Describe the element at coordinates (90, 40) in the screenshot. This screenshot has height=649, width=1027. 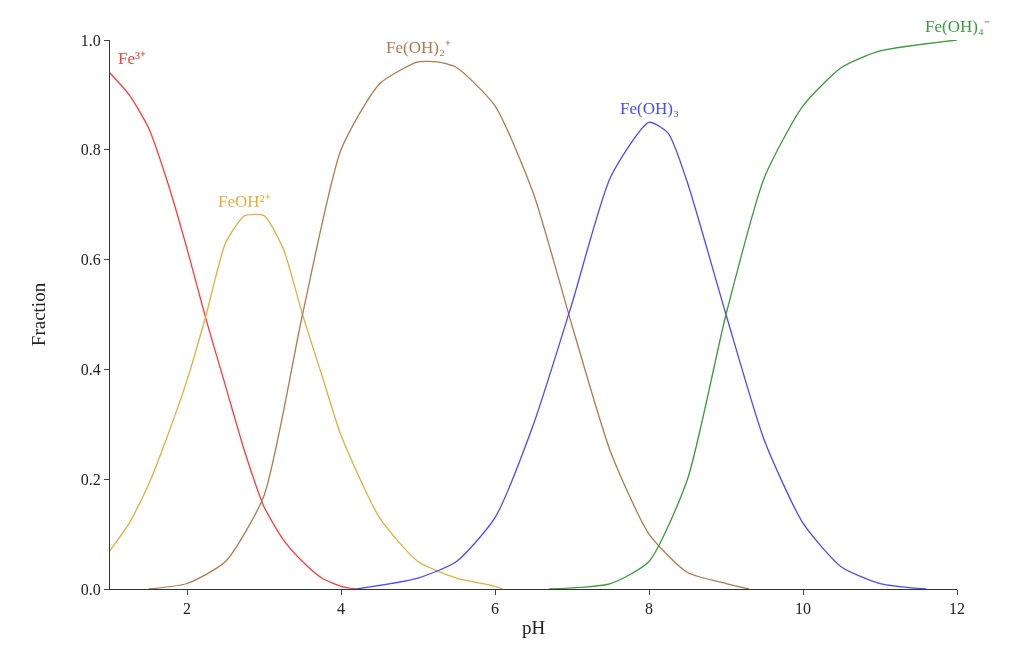
I see `y-tick-label: 1.0` at that location.